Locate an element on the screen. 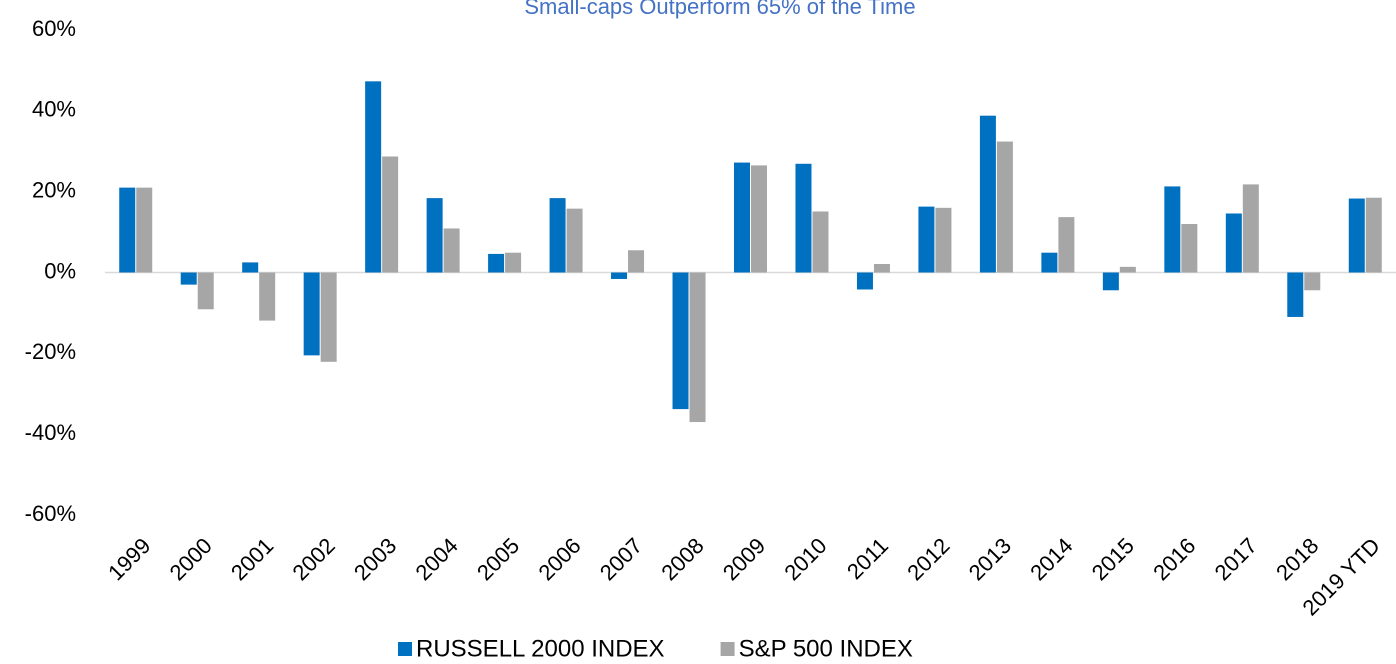 This screenshot has height=664, width=1396. x-tick-label: 2011 is located at coordinates (867, 558).